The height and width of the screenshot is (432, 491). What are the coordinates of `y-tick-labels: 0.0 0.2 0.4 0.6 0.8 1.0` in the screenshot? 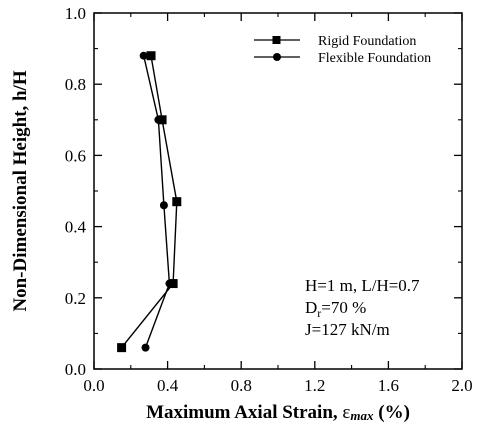 It's located at (76, 191).